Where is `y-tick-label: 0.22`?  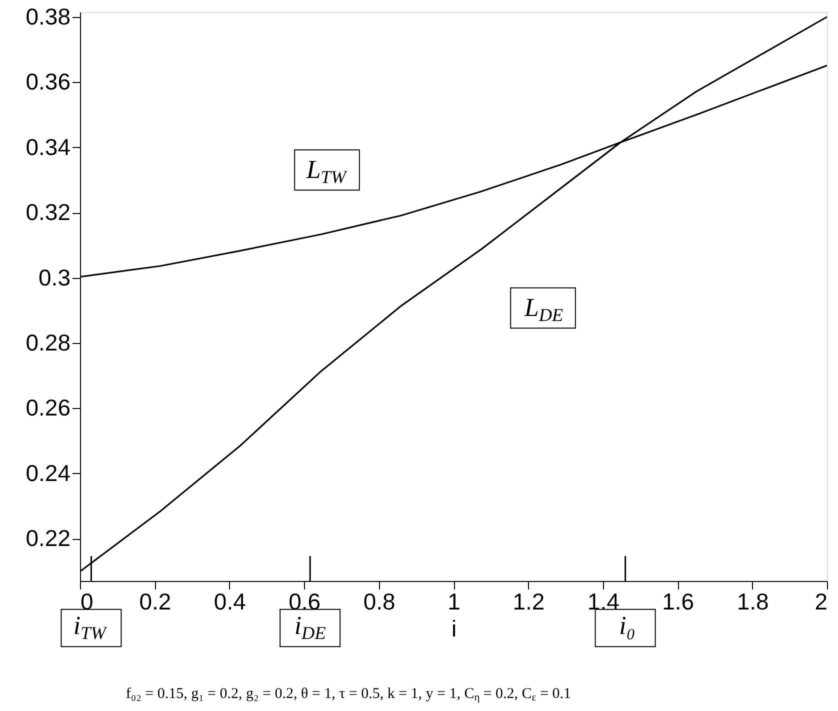
y-tick-label: 0.22 is located at coordinates (48, 538).